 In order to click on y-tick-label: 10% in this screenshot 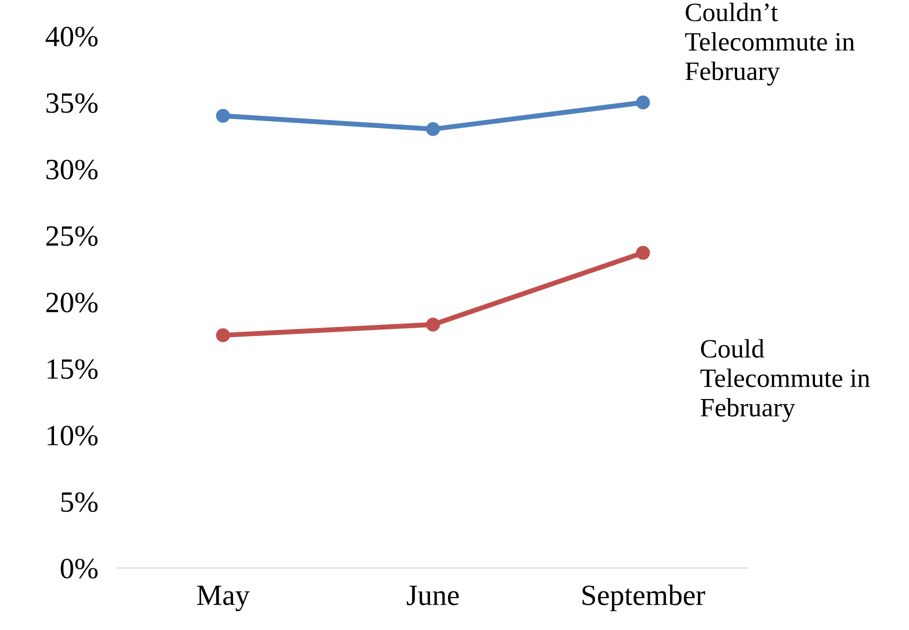, I will do `click(73, 436)`.